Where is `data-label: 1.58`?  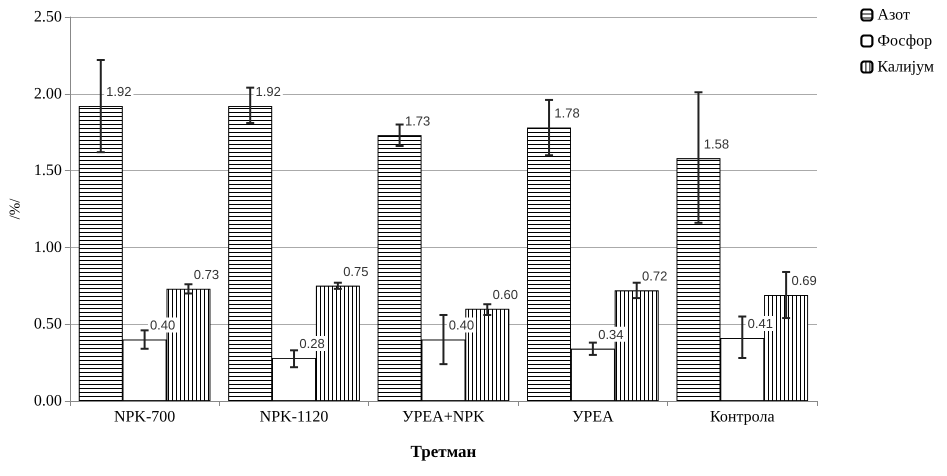 data-label: 1.58 is located at coordinates (717, 144).